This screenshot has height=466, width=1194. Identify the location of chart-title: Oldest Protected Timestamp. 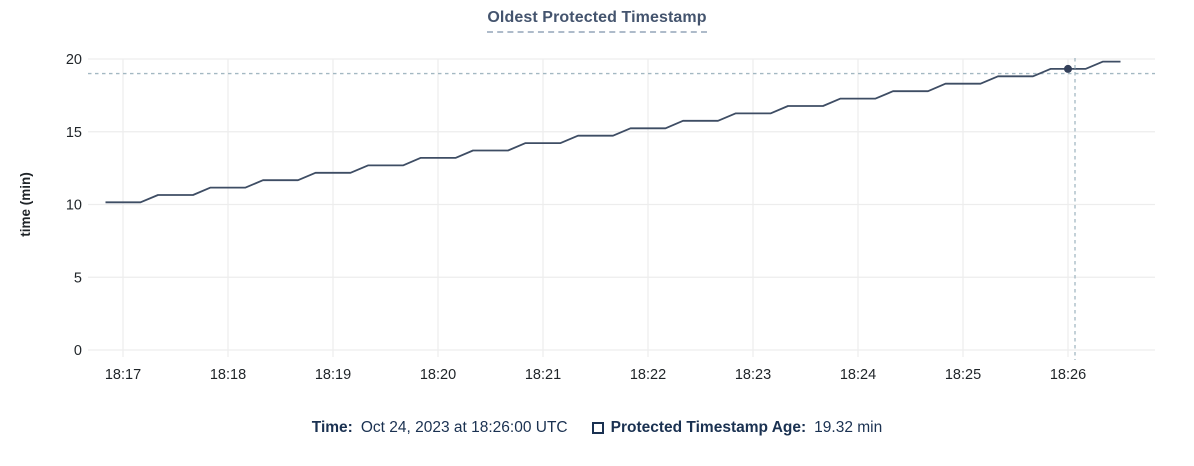
(597, 21).